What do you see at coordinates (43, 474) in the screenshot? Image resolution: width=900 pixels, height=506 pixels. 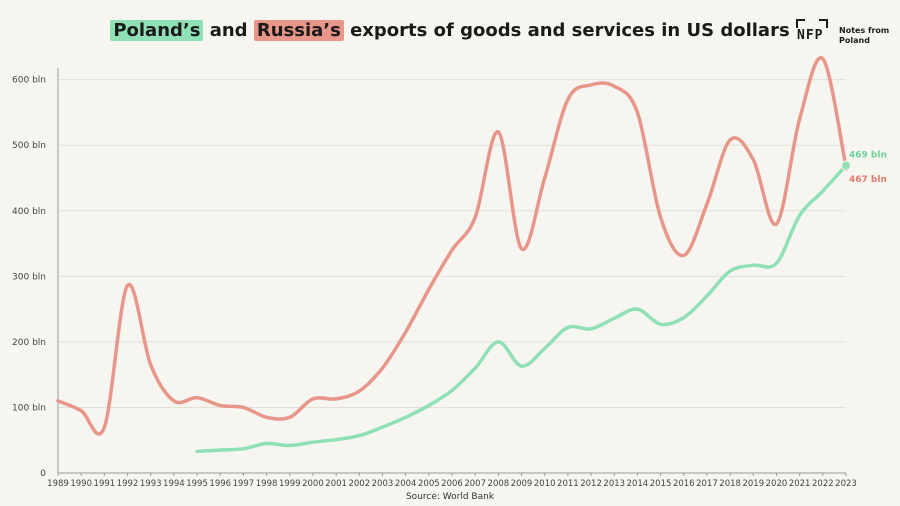 I see `y-tick-label: 0` at bounding box center [43, 474].